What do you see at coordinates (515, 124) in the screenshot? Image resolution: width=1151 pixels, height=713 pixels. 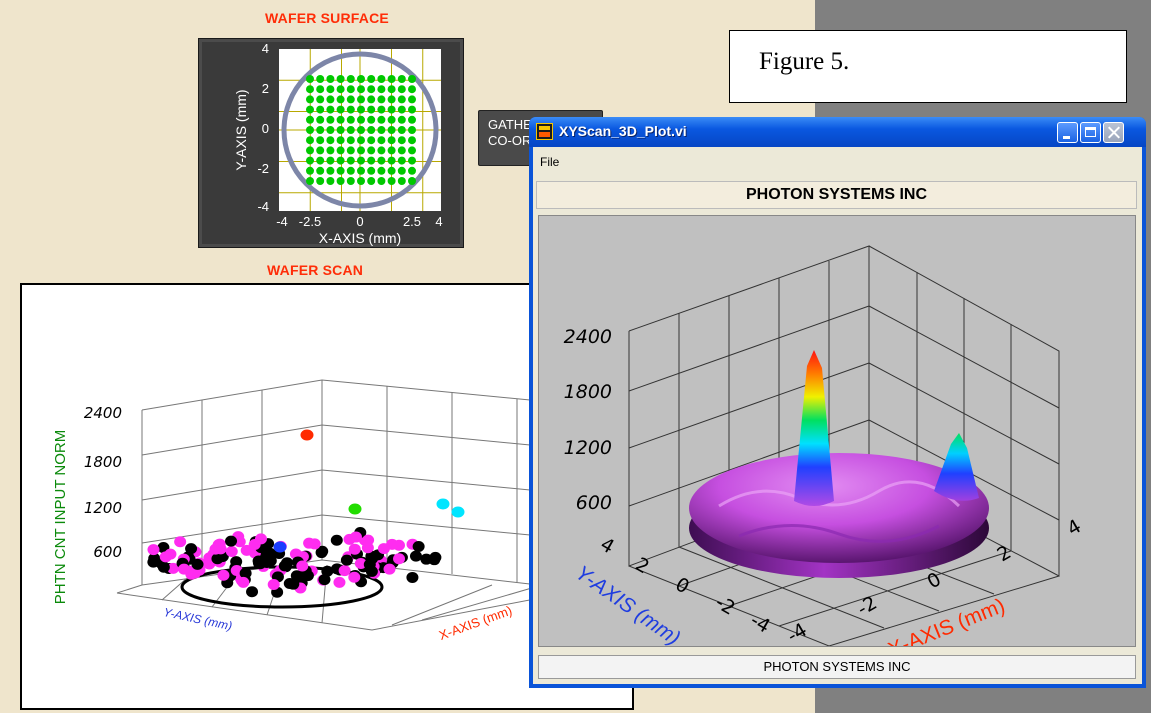 I see `gather-button-line1: GATHER` at bounding box center [515, 124].